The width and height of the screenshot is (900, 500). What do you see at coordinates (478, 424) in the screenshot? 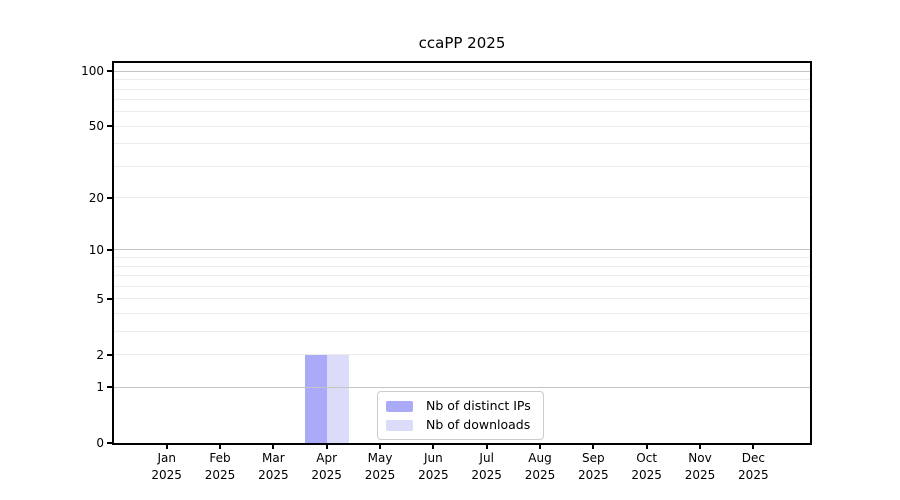
I see `legend-label-downloads: Nb of downloads` at bounding box center [478, 424].